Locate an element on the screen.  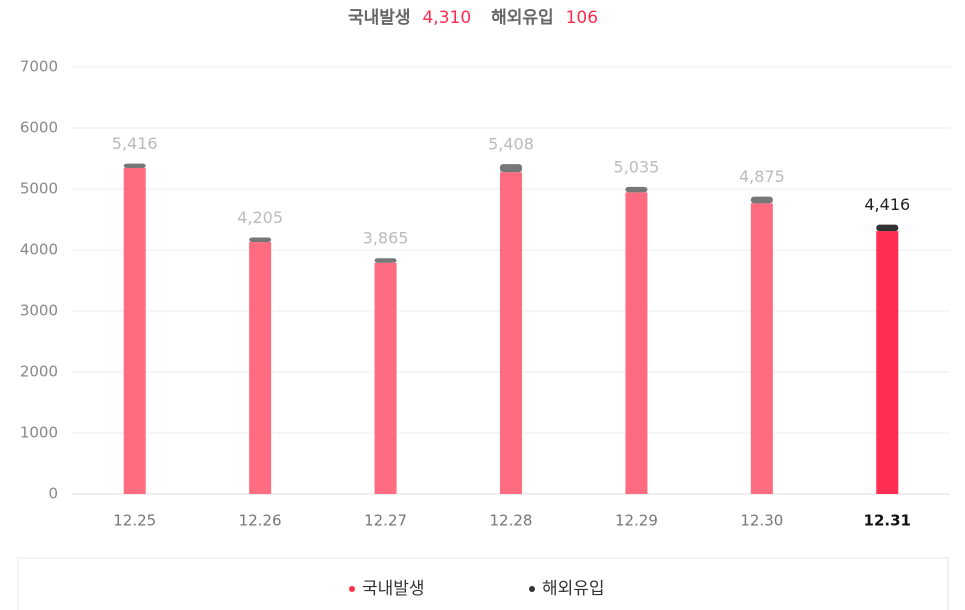
data-label: 4,205 is located at coordinates (260, 217).